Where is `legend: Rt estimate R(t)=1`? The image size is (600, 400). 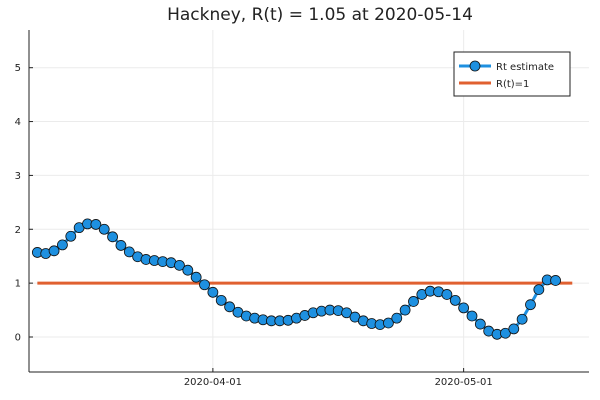
legend: Rt estimate R(t)=1 is located at coordinates (512, 74).